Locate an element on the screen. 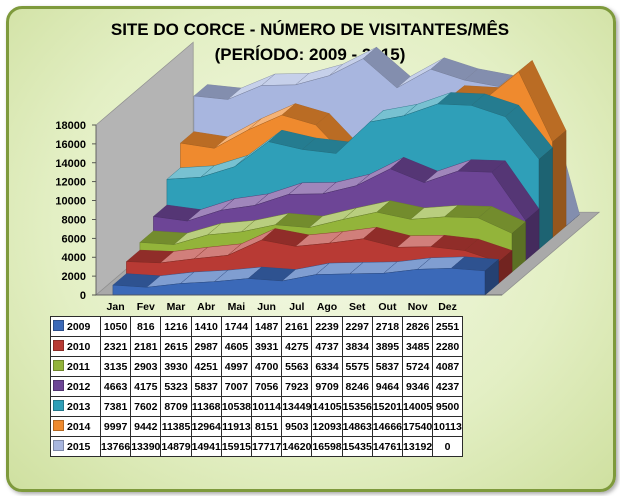  series-front-2009 is located at coordinates (299, 282).